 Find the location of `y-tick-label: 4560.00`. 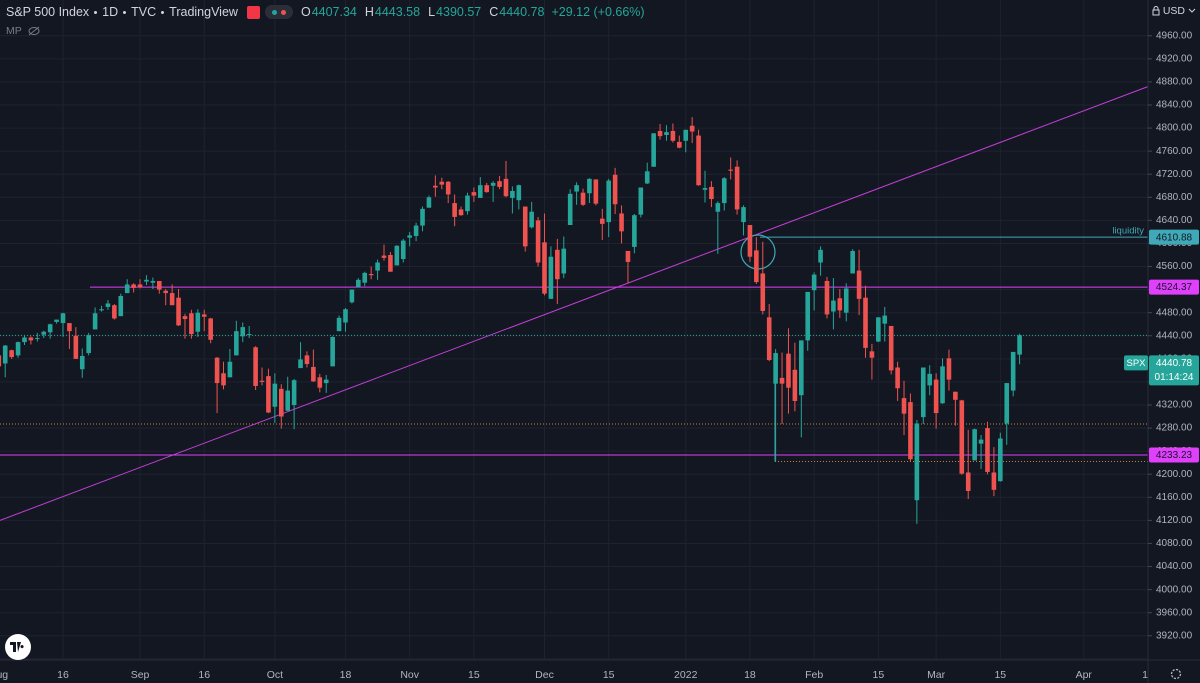

y-tick-label: 4560.00 is located at coordinates (1174, 266).